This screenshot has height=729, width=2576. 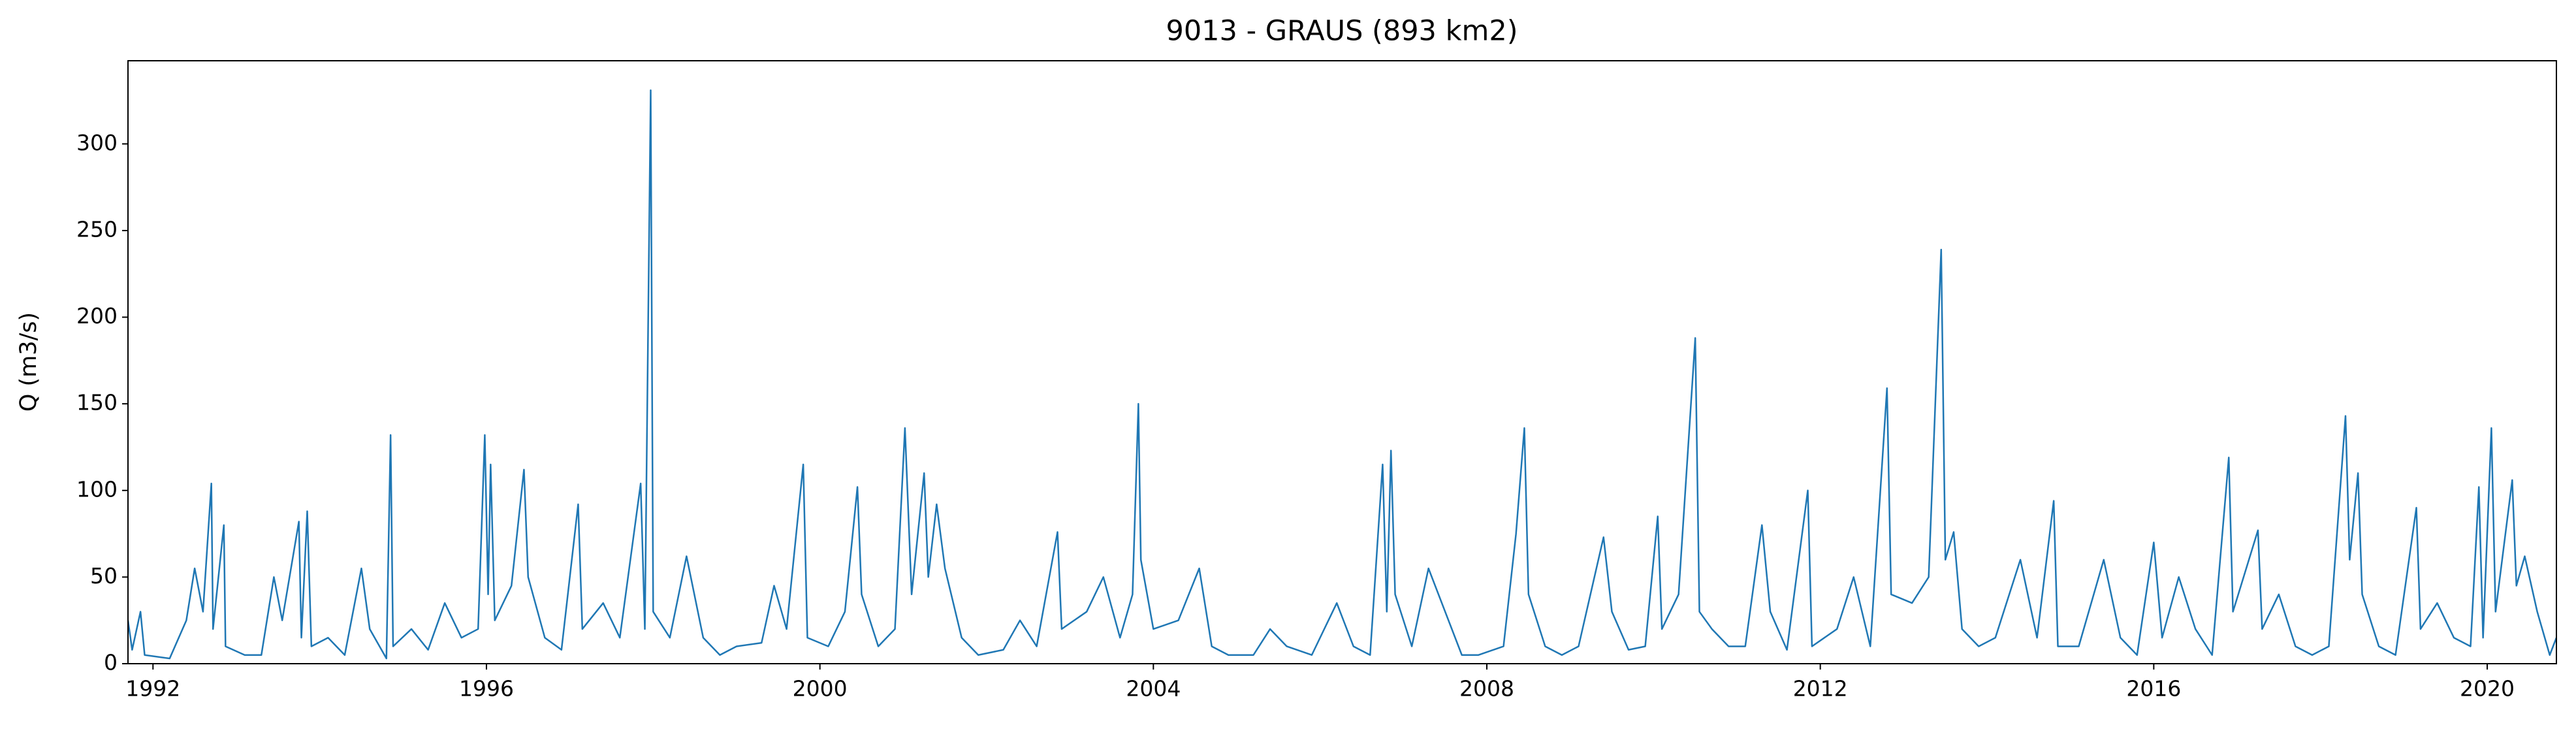 I want to click on y-axis-label: Q (m3/s), so click(x=29, y=362).